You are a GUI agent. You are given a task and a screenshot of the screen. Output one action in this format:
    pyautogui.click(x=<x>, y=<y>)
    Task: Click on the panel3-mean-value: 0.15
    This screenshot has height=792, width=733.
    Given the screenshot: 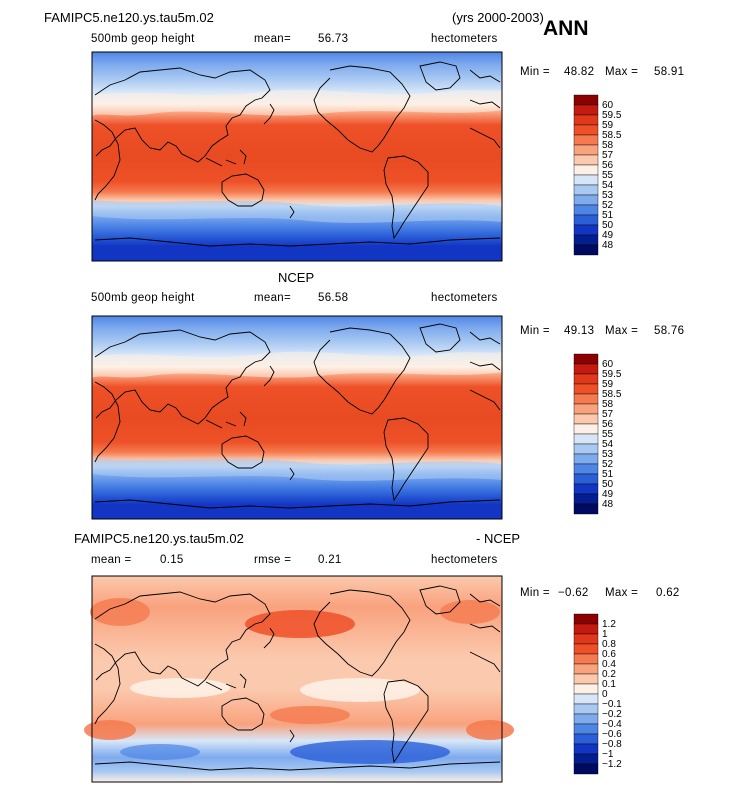 What is the action you would take?
    pyautogui.click(x=172, y=560)
    